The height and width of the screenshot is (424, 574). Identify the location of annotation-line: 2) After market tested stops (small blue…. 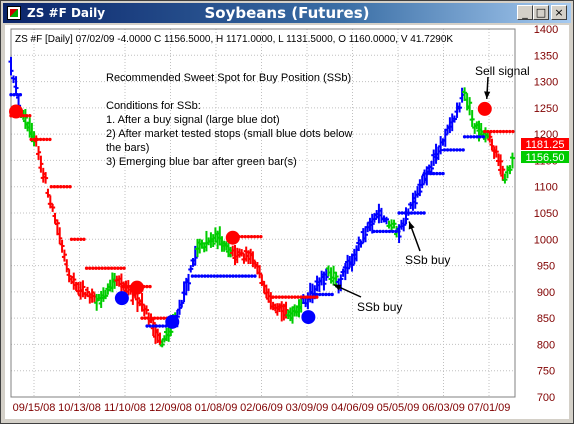
(229, 134).